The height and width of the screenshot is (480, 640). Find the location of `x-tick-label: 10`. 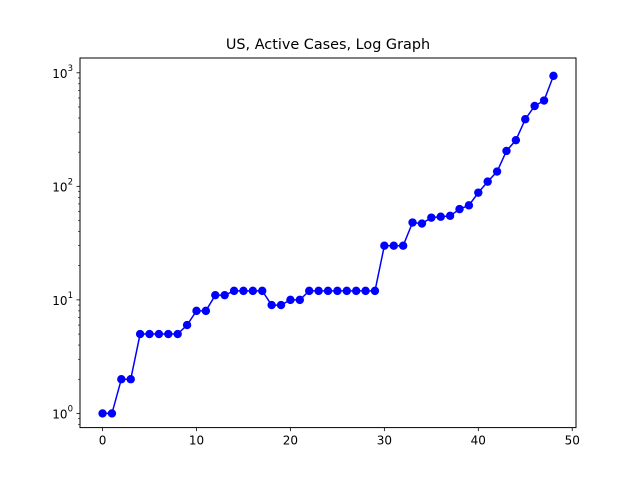

x-tick-label: 10 is located at coordinates (196, 441).